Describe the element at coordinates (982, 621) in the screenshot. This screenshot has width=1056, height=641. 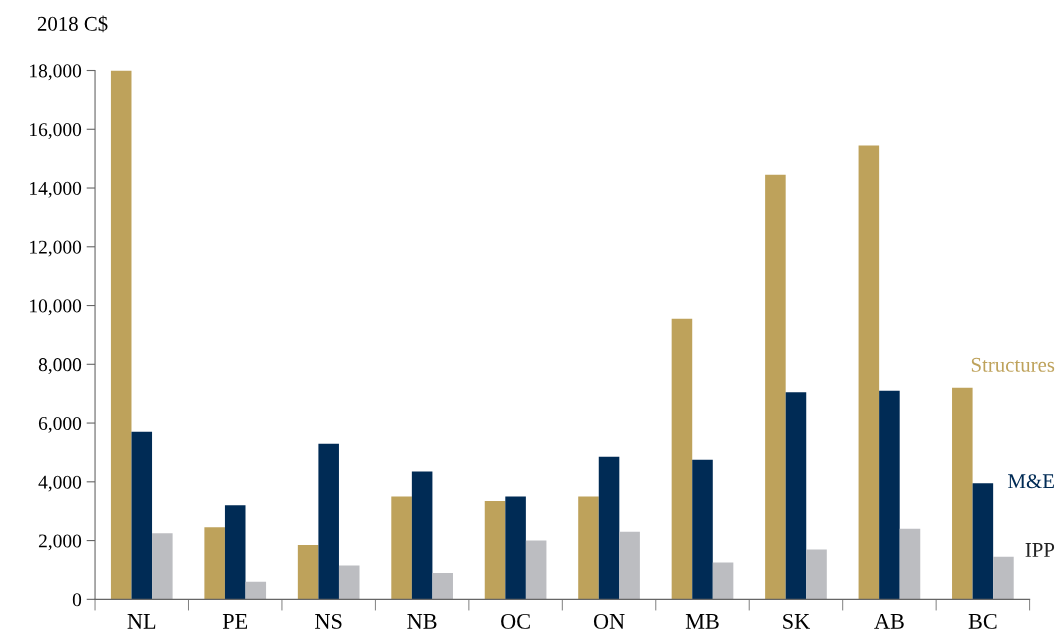
I see `x-tick-label: BC` at that location.